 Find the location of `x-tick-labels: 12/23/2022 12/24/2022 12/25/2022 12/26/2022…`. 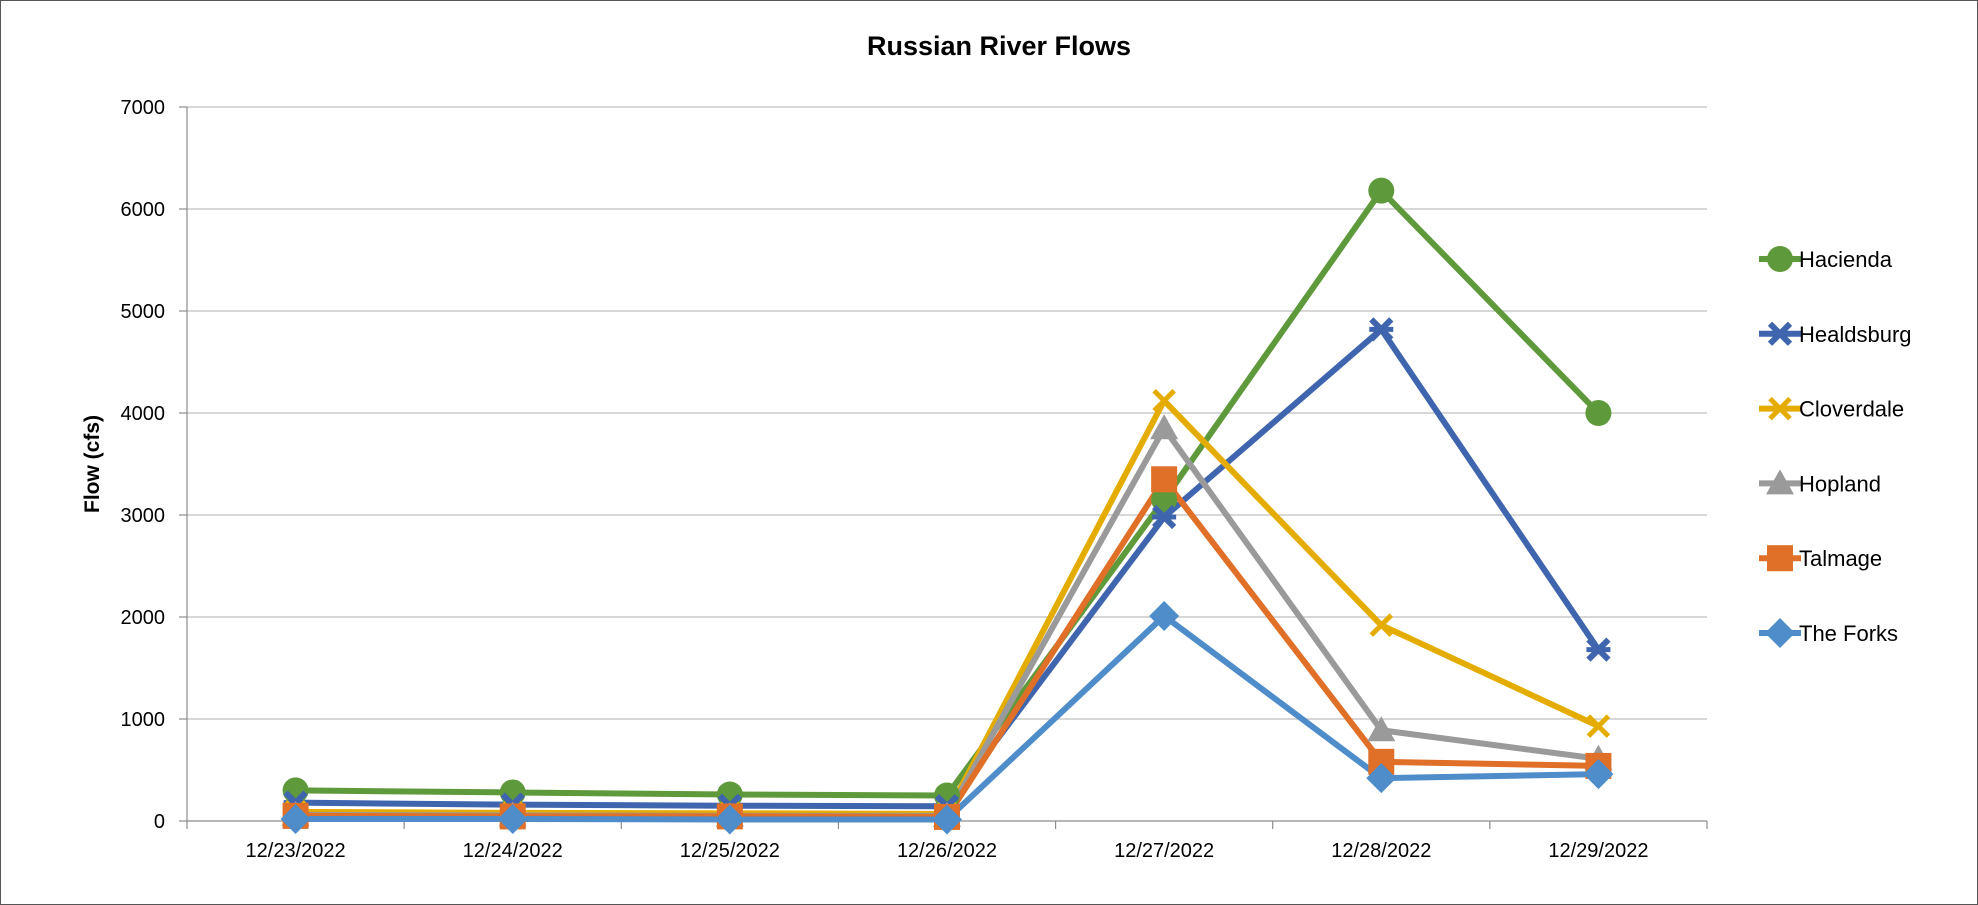

x-tick-labels: 12/23/2022 12/24/2022 12/25/2022 12/26/2022… is located at coordinates (947, 851).